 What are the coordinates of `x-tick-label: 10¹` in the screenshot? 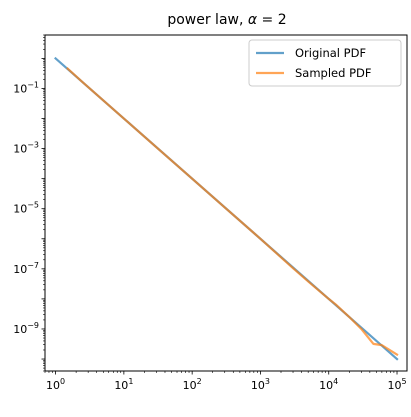 It's located at (123, 384).